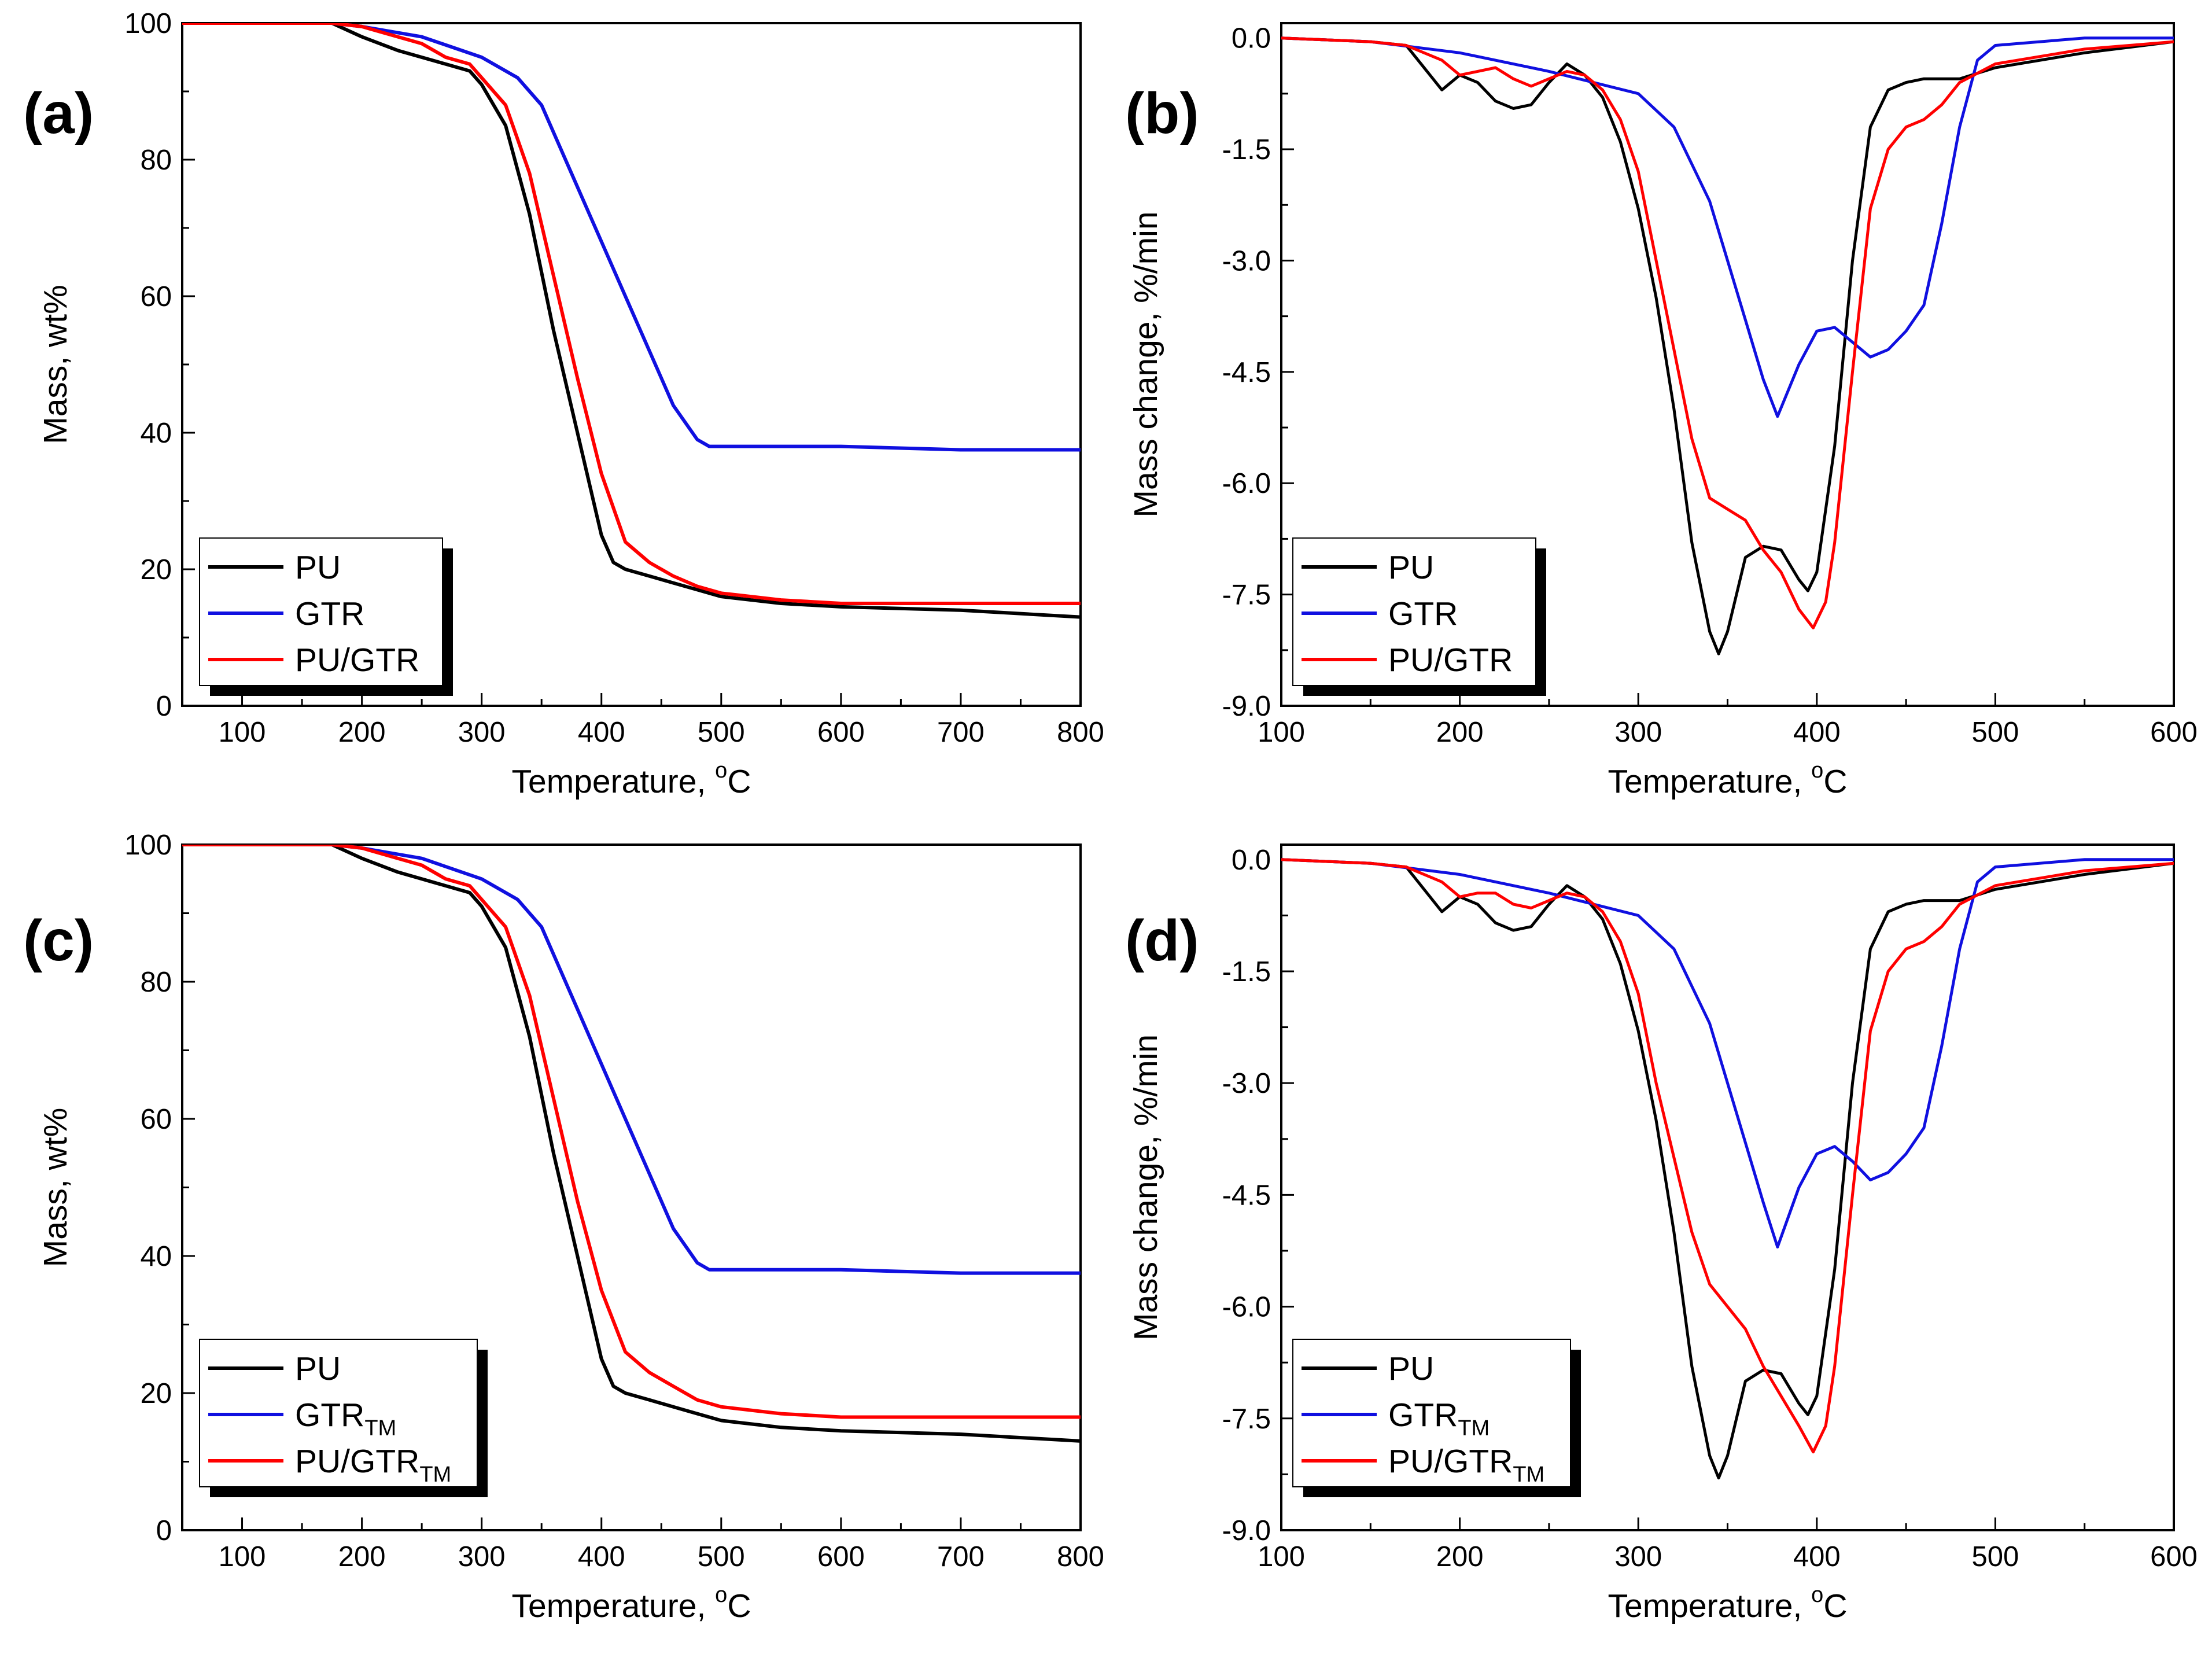 This screenshot has height=1665, width=2212. What do you see at coordinates (59, 940) in the screenshot?
I see `panel-label: (c)` at bounding box center [59, 940].